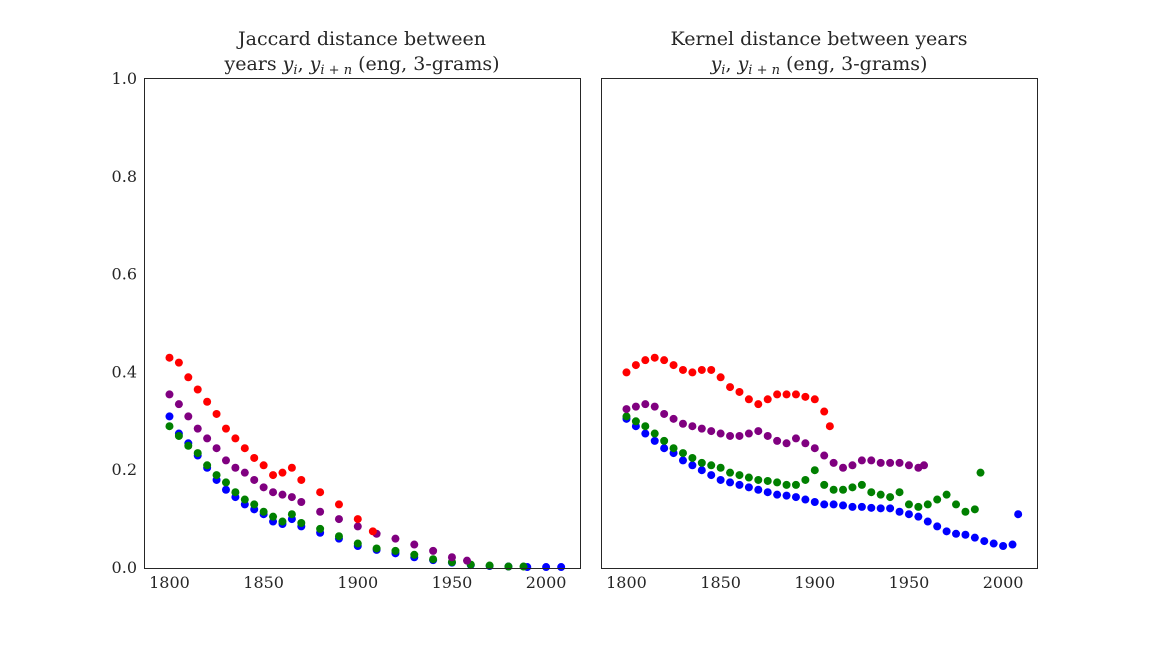 The height and width of the screenshot is (648, 1152). I want to click on x-tick-label: 1950, so click(452, 582).